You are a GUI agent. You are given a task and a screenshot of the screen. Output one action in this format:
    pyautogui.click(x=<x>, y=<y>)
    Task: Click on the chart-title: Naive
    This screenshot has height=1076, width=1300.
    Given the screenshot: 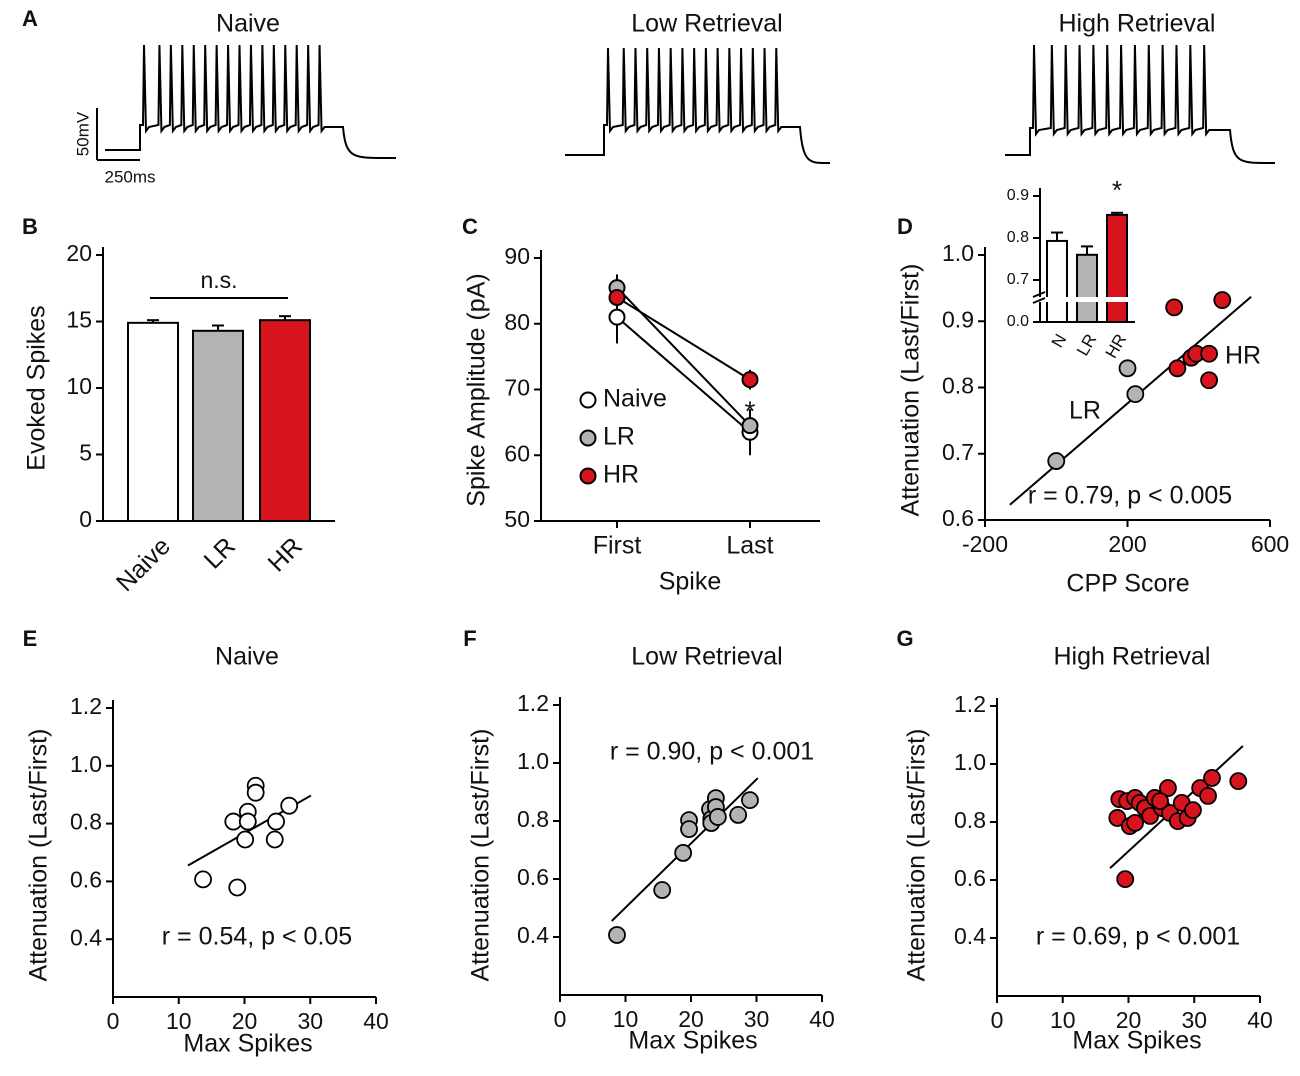 What is the action you would take?
    pyautogui.click(x=247, y=657)
    